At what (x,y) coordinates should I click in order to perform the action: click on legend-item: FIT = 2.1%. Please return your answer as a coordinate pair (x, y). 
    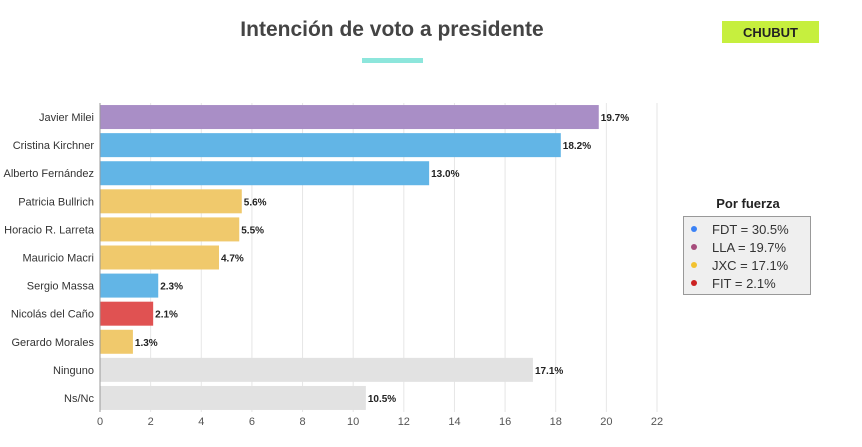
    Looking at the image, I should click on (750, 283).